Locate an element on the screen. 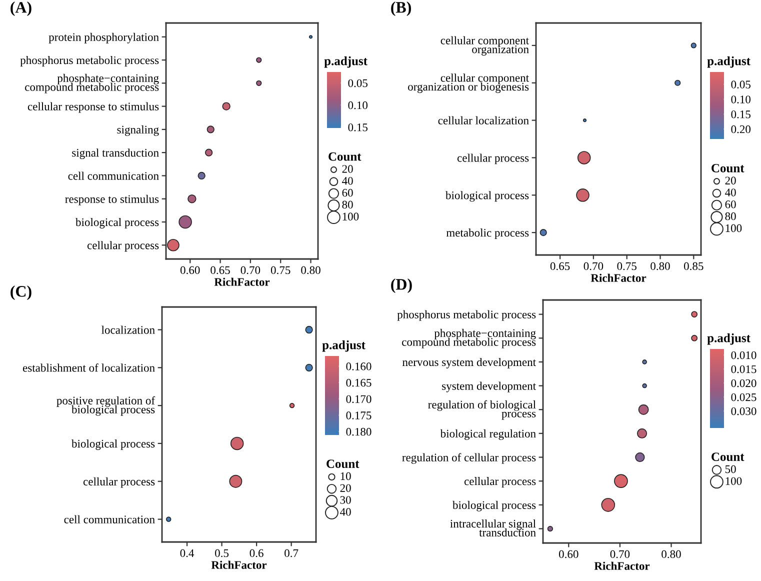 The width and height of the screenshot is (761, 581). text: (A) is located at coordinates (21, 9).